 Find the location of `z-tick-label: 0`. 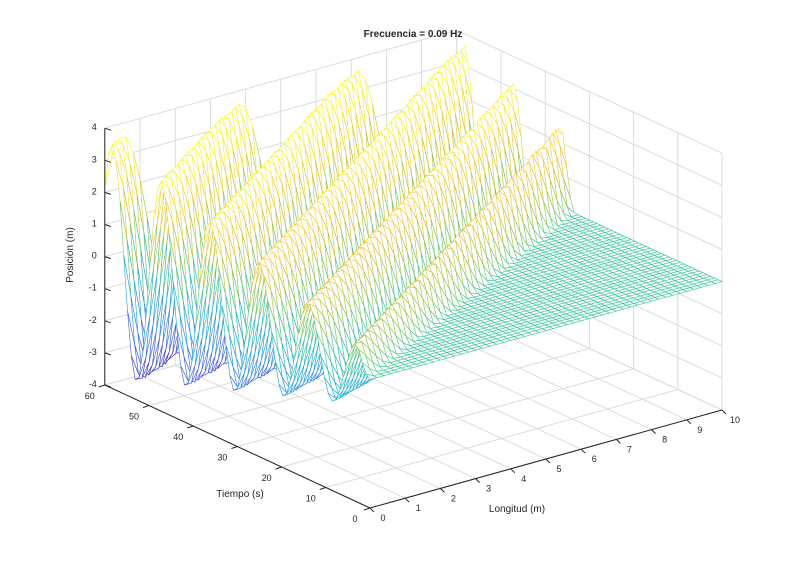

z-tick-label: 0 is located at coordinates (94, 256).